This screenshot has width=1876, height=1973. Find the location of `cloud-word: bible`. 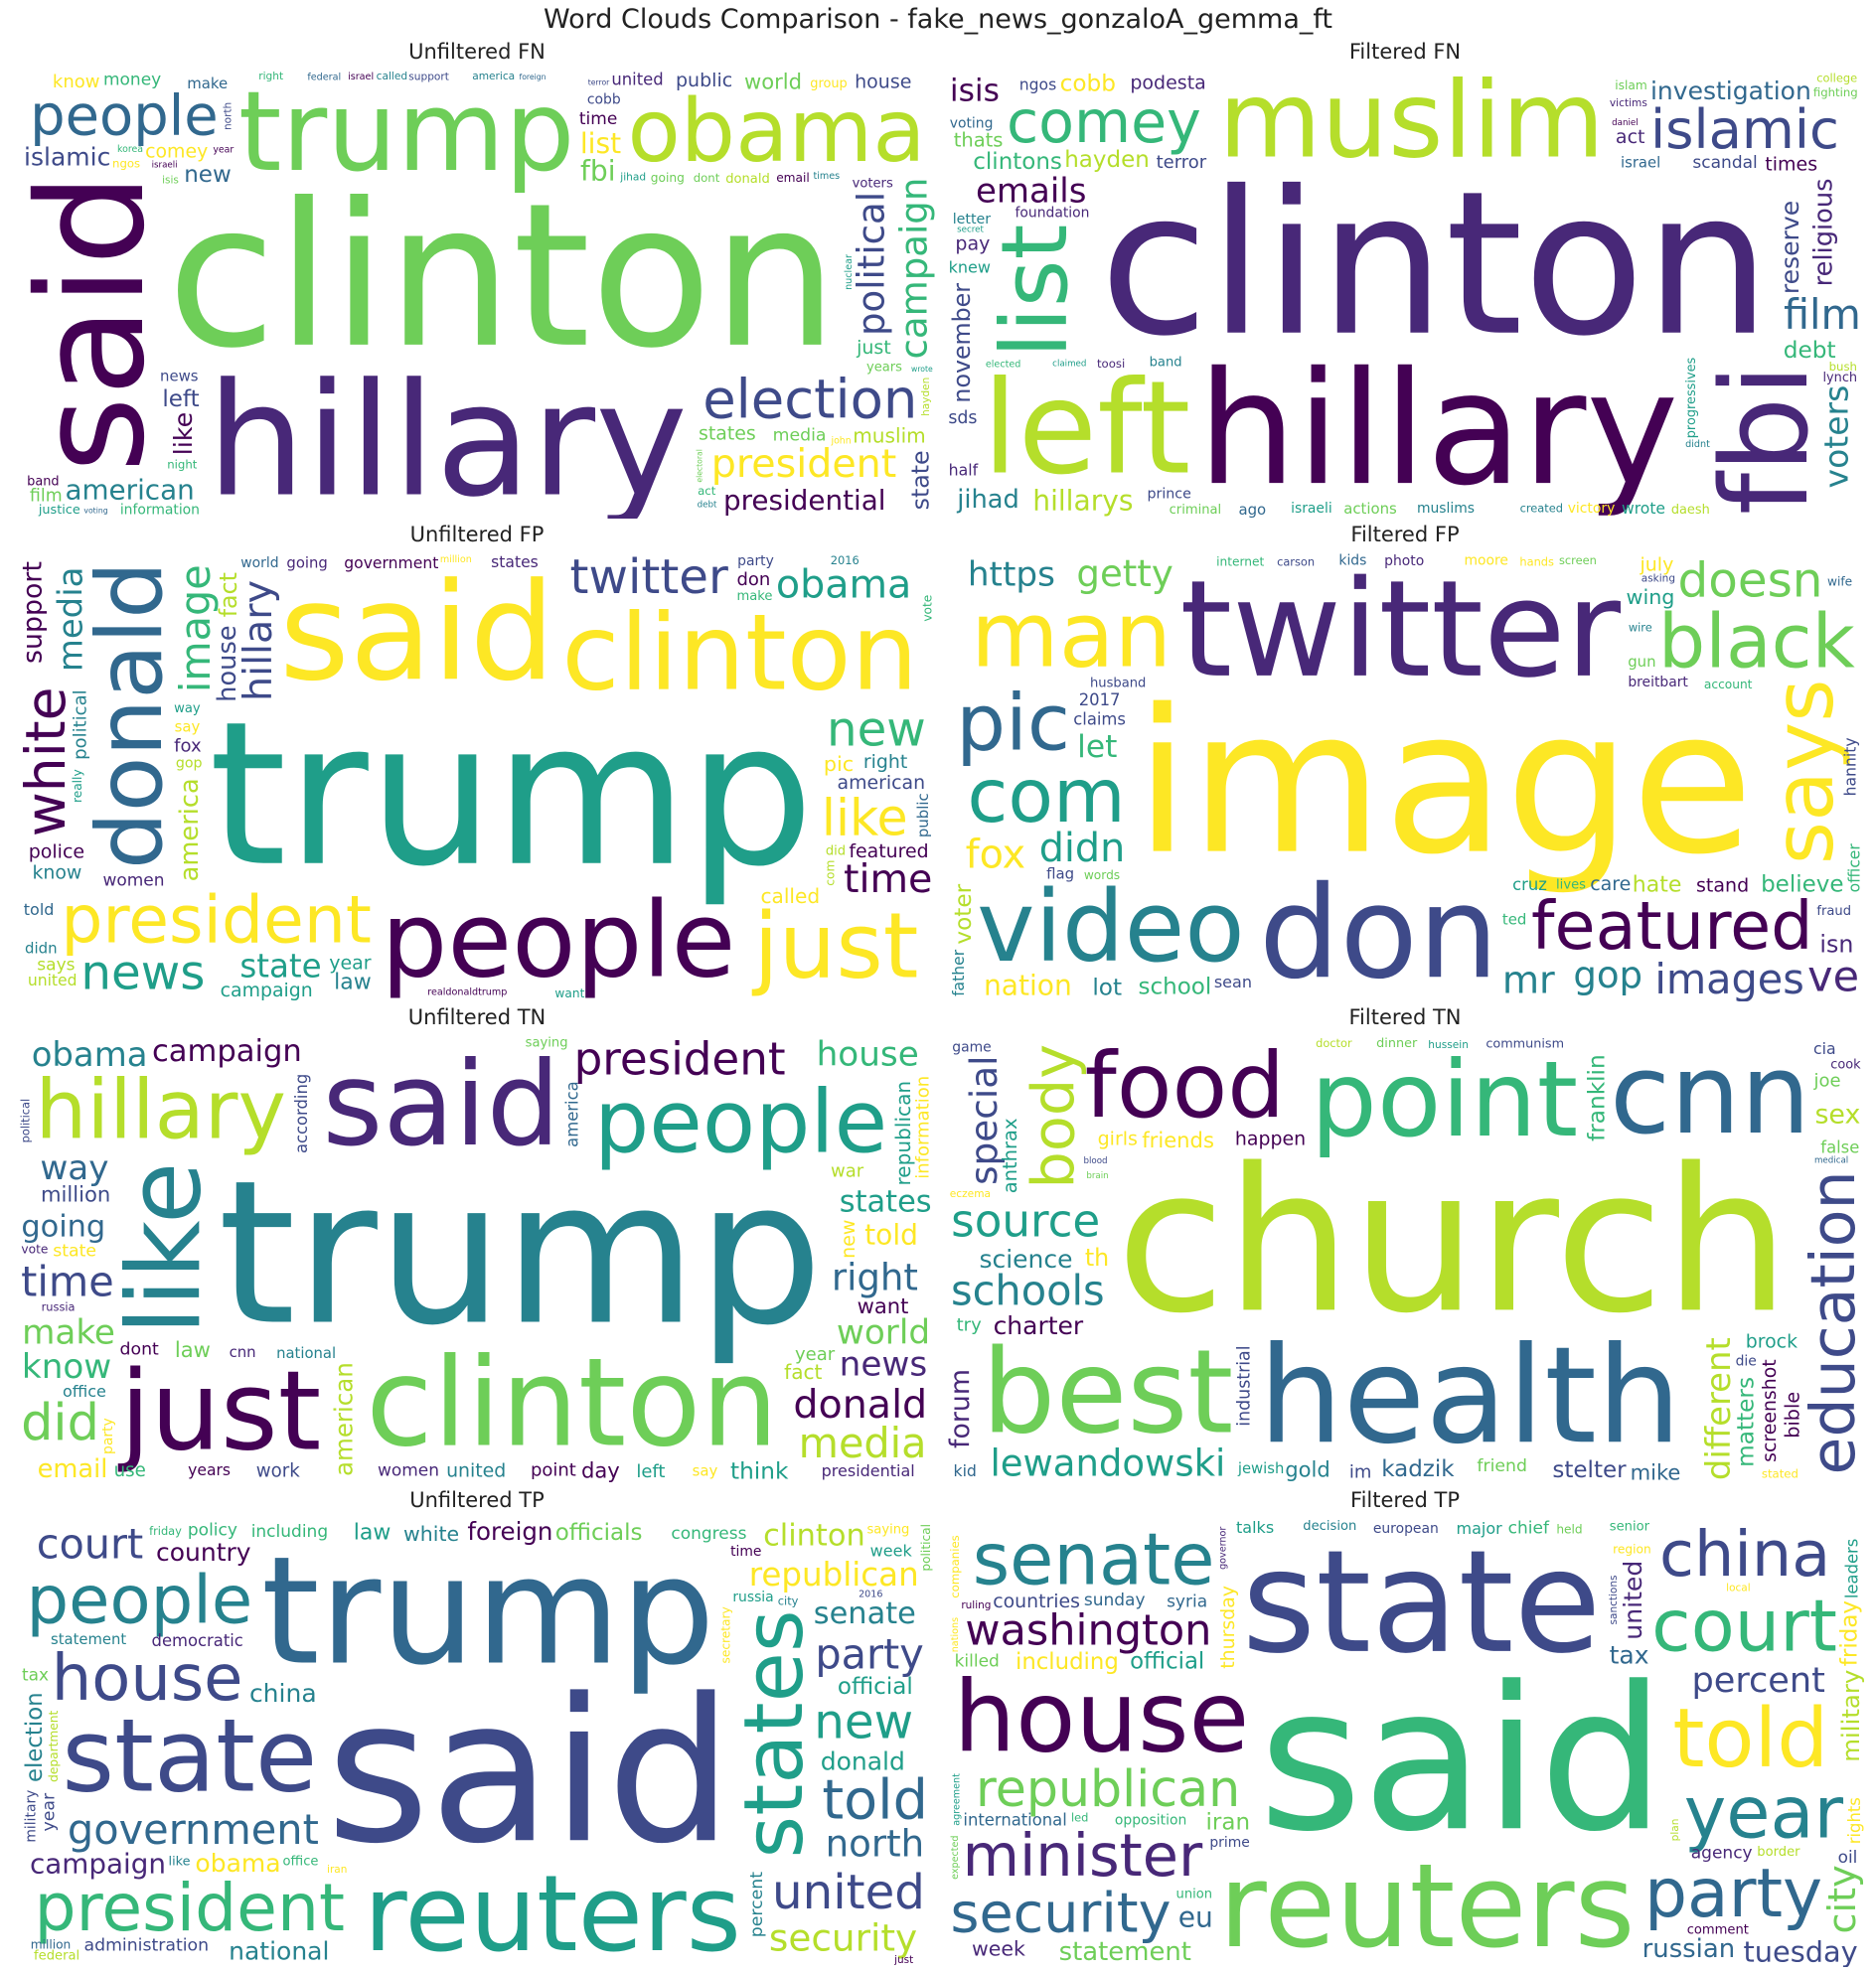

cloud-word: bible is located at coordinates (1793, 1416).